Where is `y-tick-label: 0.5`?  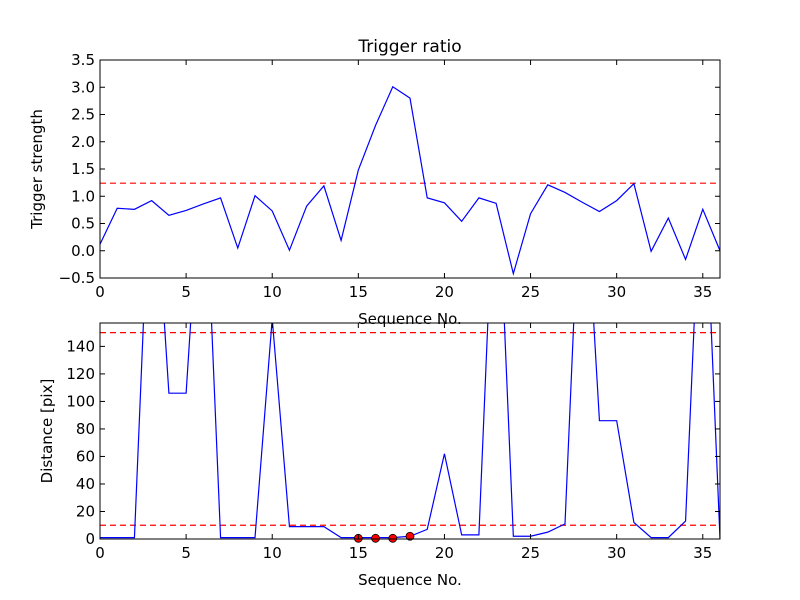
y-tick-label: 0.5 is located at coordinates (83, 224).